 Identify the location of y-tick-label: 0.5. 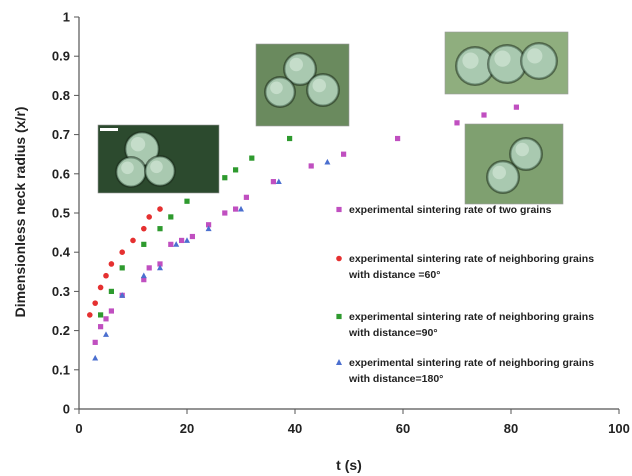
(61, 213).